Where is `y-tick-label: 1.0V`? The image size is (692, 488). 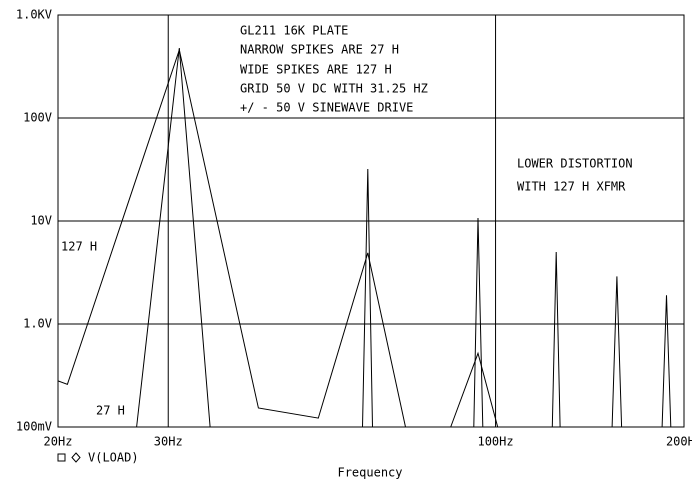 y-tick-label: 1.0V is located at coordinates (37, 324).